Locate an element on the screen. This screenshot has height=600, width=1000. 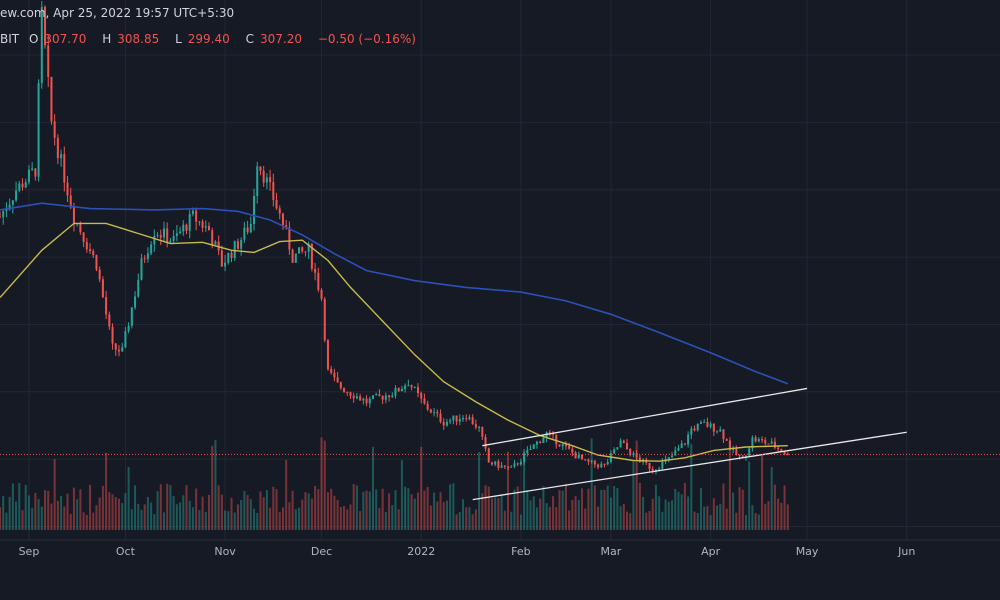
x-tick-label: Oct is located at coordinates (126, 551).